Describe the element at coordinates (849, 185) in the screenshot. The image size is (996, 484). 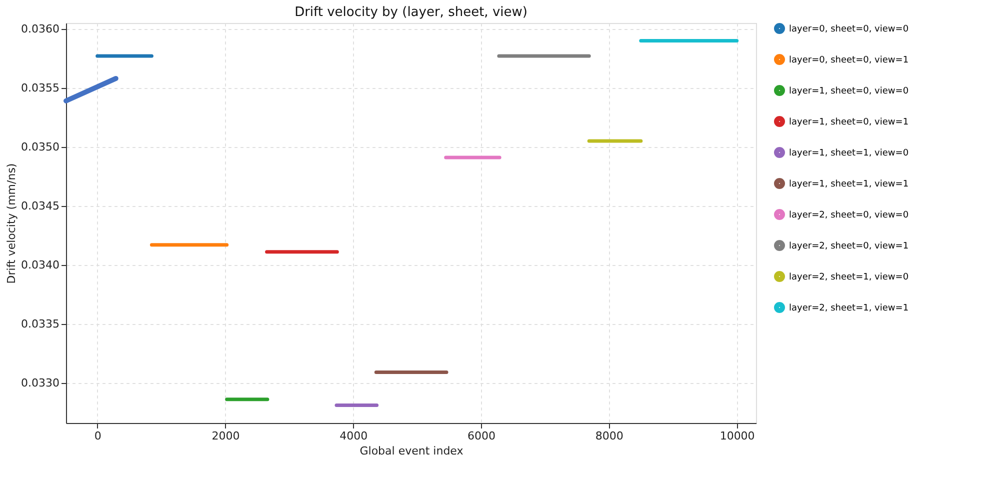
I see `legend-label: layer=1, sheet=1, view=1` at that location.